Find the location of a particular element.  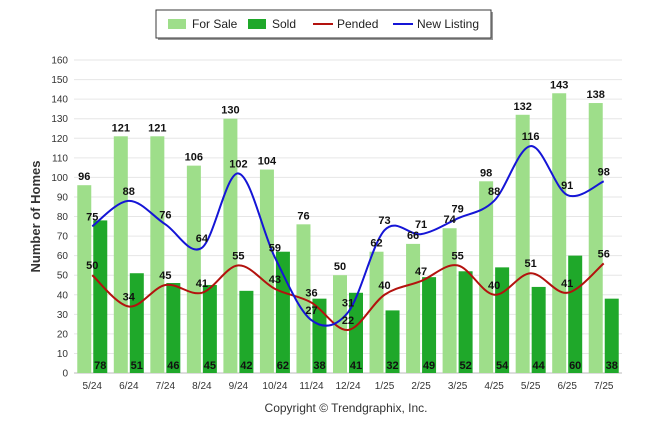

legend-label-sold: Sold is located at coordinates (284, 24).